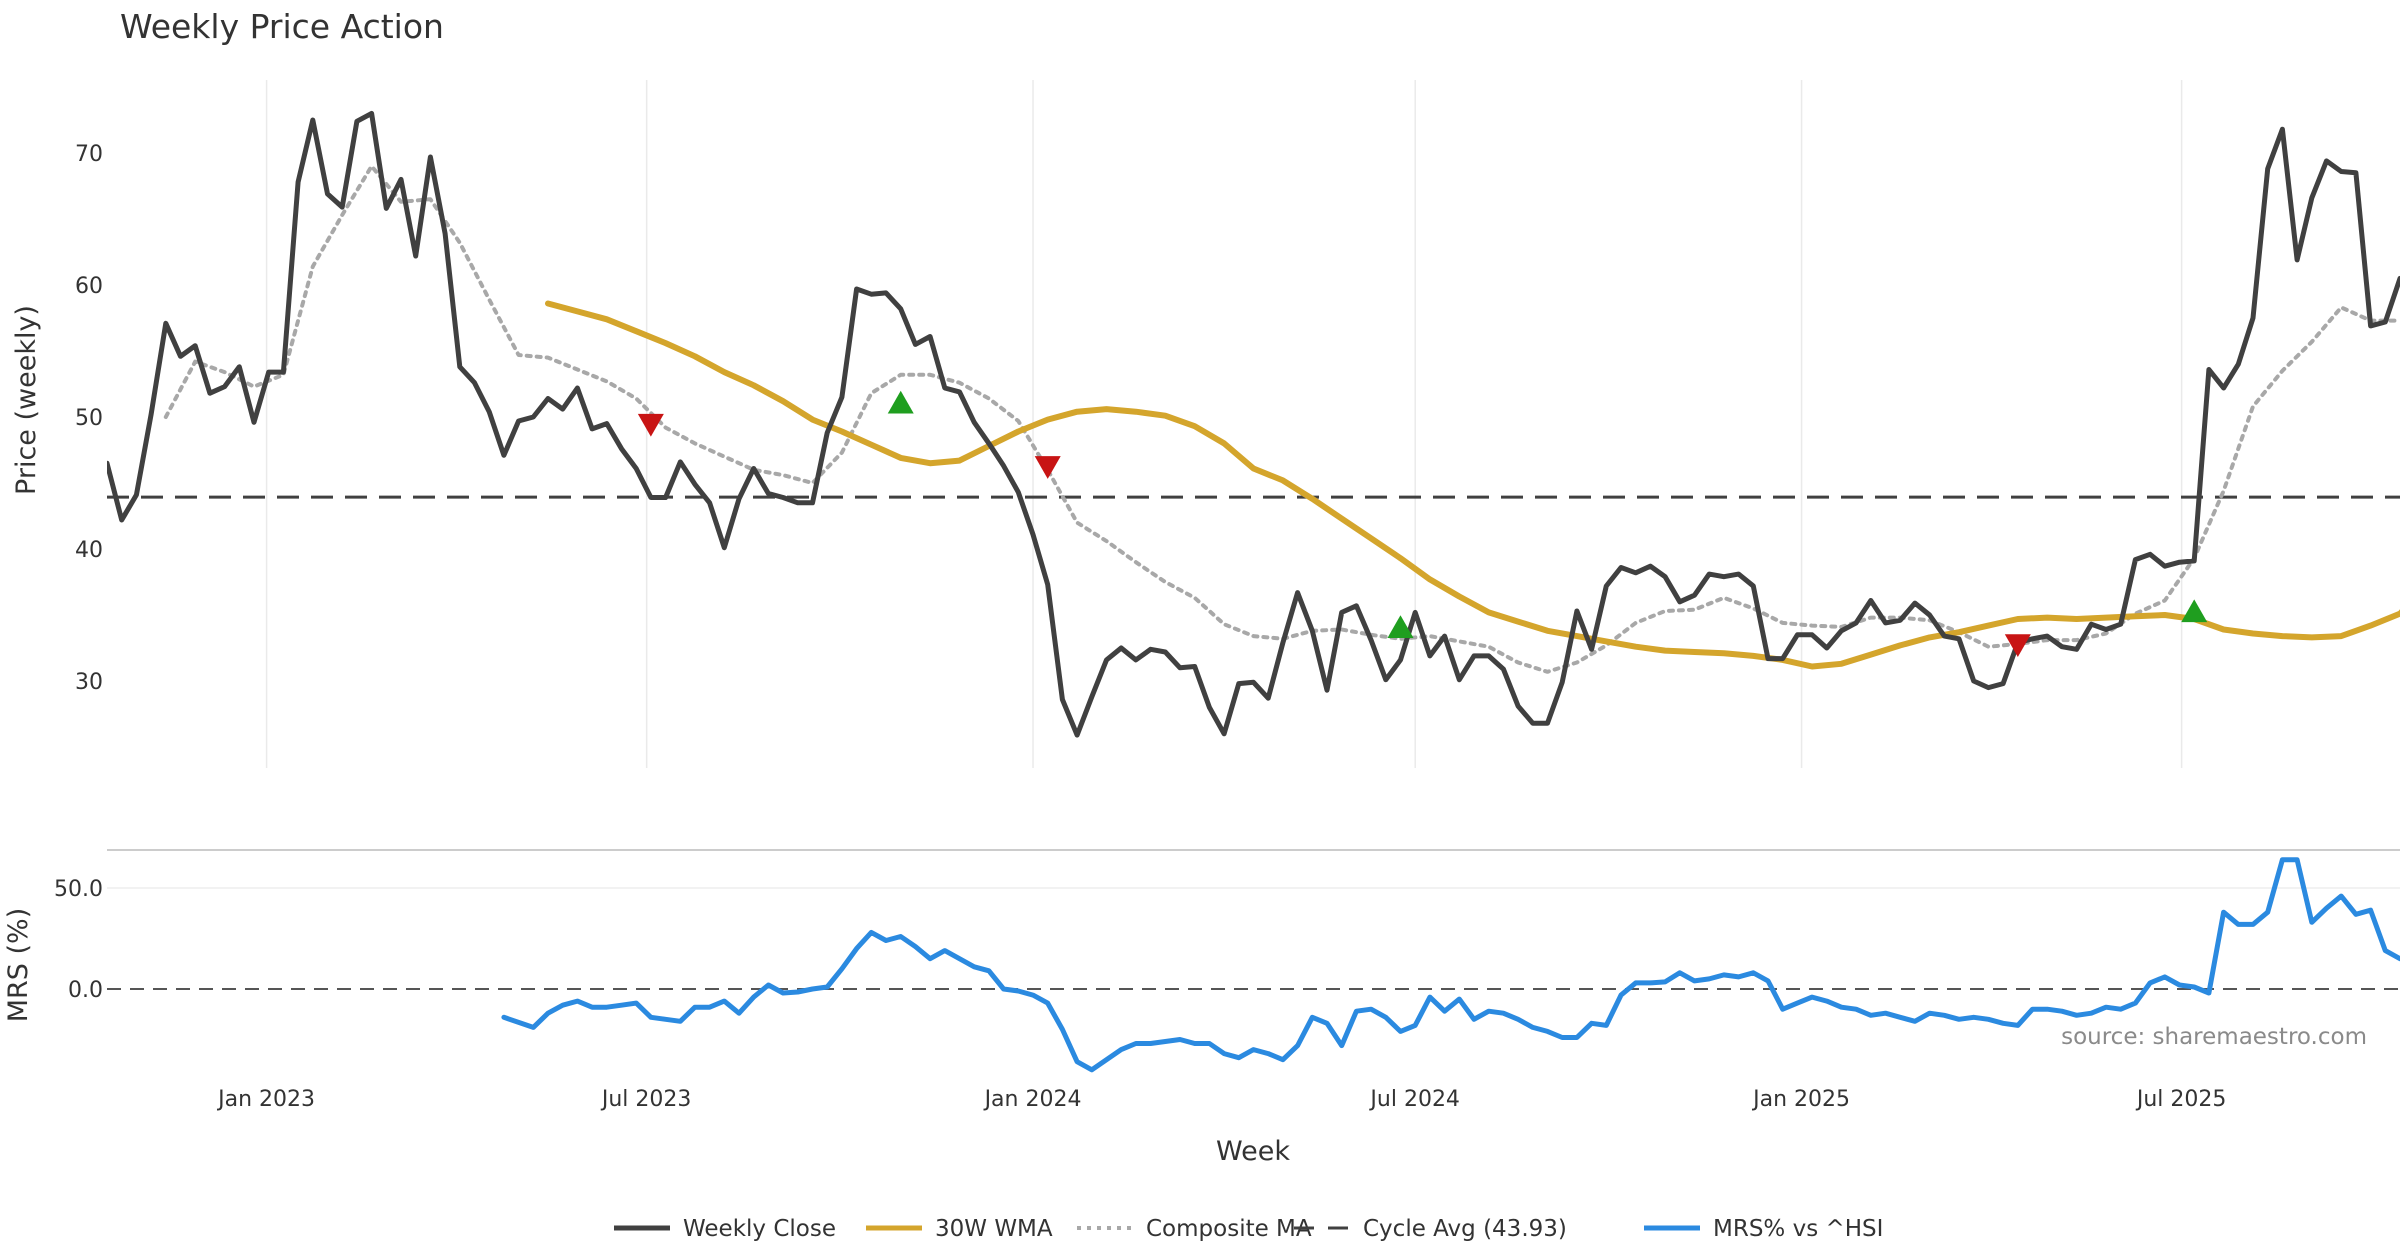 The width and height of the screenshot is (2400, 1260). Describe the element at coordinates (89, 682) in the screenshot. I see `price-y-tick-label: 30` at that location.